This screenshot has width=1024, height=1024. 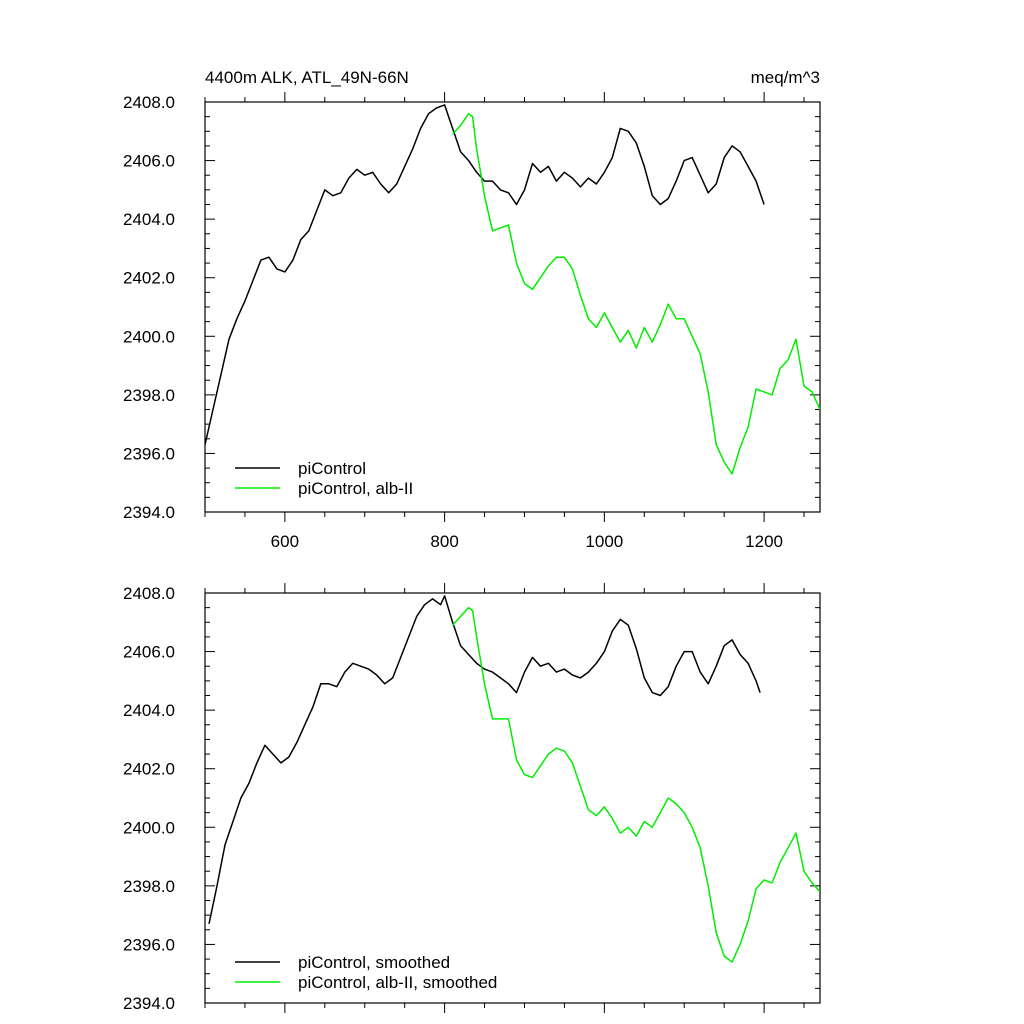 I want to click on x-tick-label: 600, so click(x=285, y=541).